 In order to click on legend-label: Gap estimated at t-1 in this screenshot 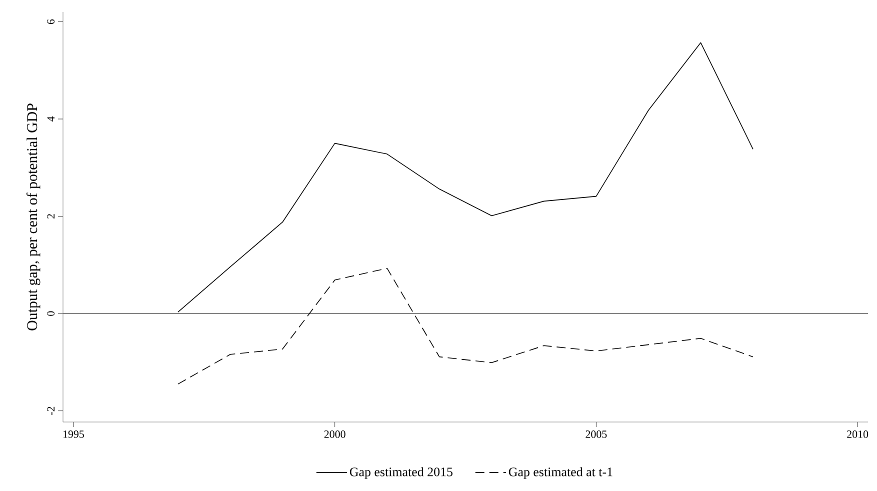, I will do `click(560, 473)`.